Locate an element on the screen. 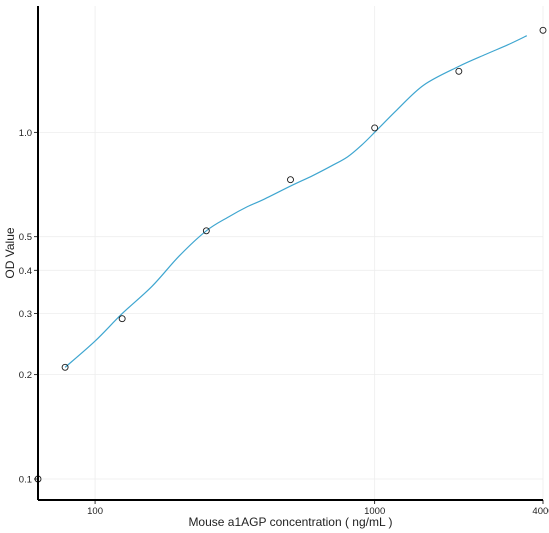 Image resolution: width=549 pixels, height=533 pixels. y-tick-label: 0.5 is located at coordinates (25, 237).